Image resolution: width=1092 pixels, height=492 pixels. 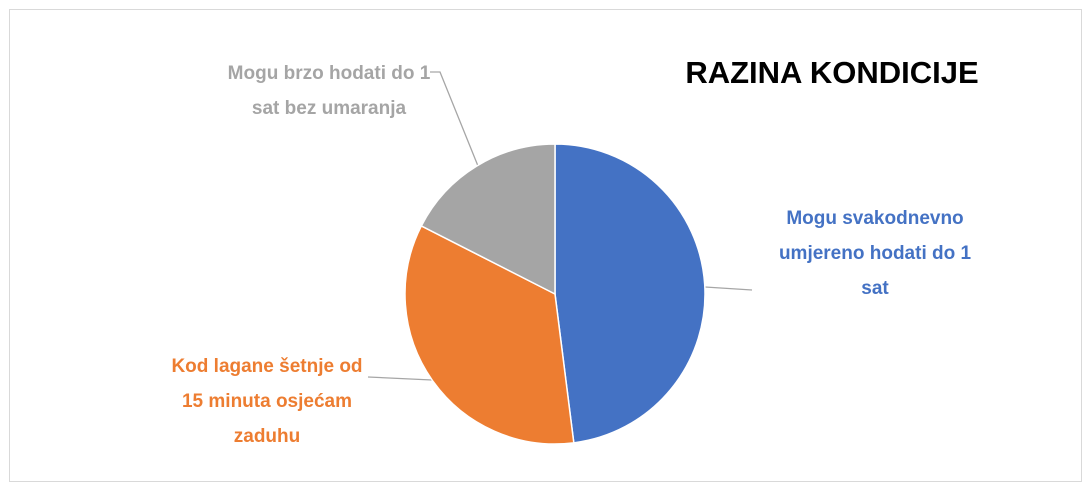 What do you see at coordinates (329, 91) in the screenshot?
I see `slice-label: Mogu brzo hodati do 1 sat bez umaranja` at bounding box center [329, 91].